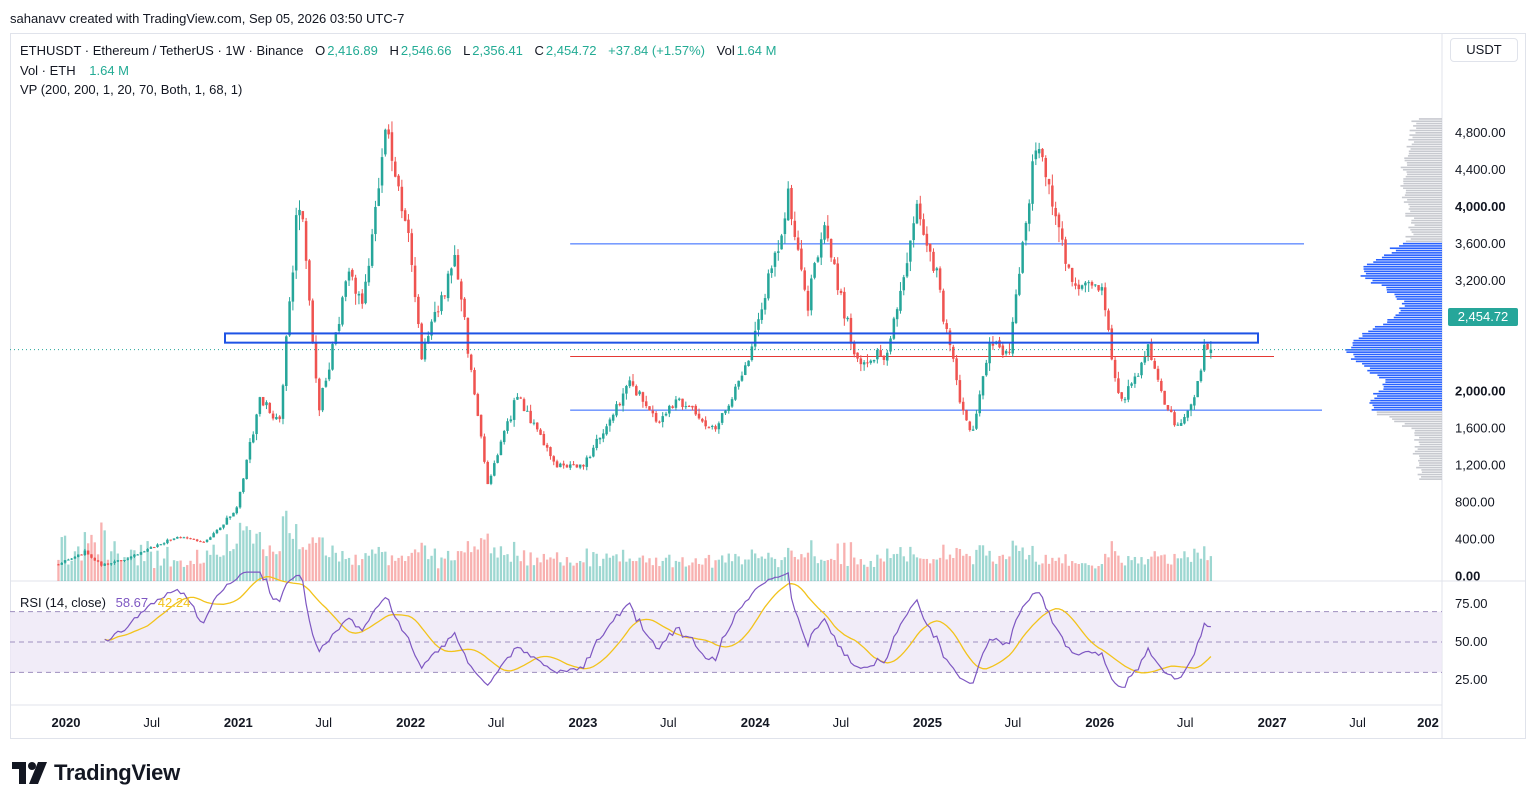 The width and height of the screenshot is (1536, 806). What do you see at coordinates (75, 70) in the screenshot?
I see `volume-legend: Vol · ETH 1.64 M` at bounding box center [75, 70].